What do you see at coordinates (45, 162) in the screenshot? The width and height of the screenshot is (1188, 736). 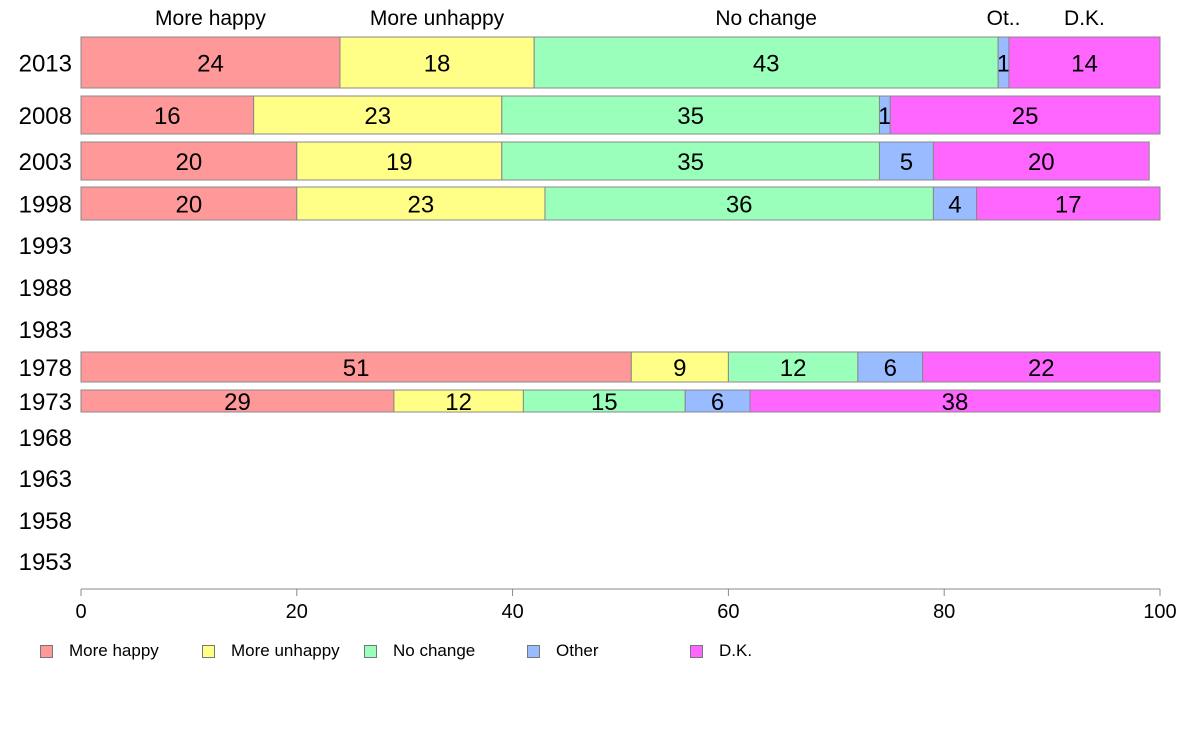 I see `y-tick-label: 2003` at bounding box center [45, 162].